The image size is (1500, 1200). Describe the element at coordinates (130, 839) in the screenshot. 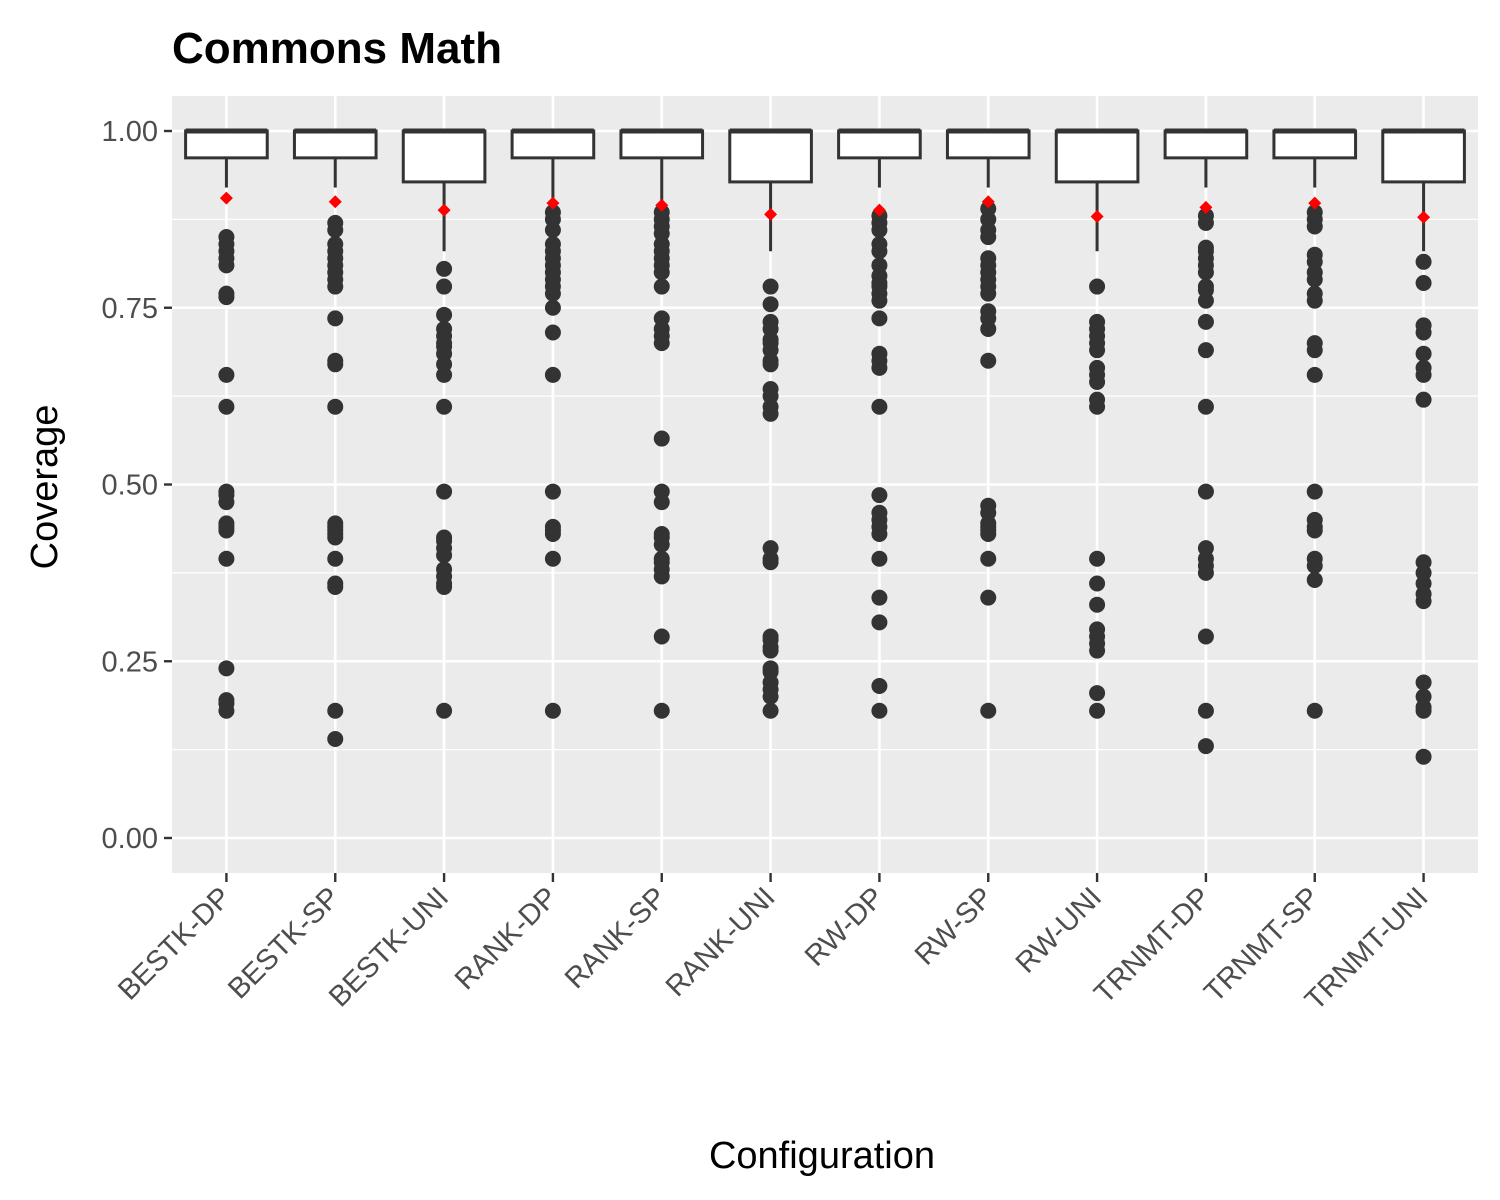

I see `y-tick-label: 0.00` at that location.